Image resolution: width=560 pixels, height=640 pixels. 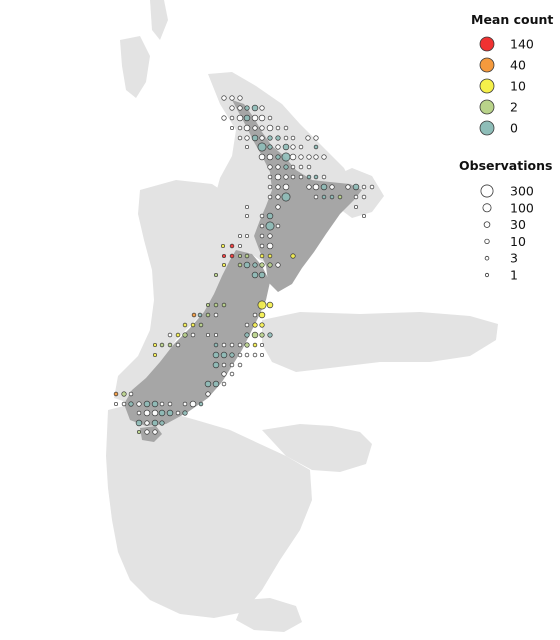 What do you see at coordinates (159, 20) in the screenshot?
I see `shelf-norfolk` at bounding box center [159, 20].